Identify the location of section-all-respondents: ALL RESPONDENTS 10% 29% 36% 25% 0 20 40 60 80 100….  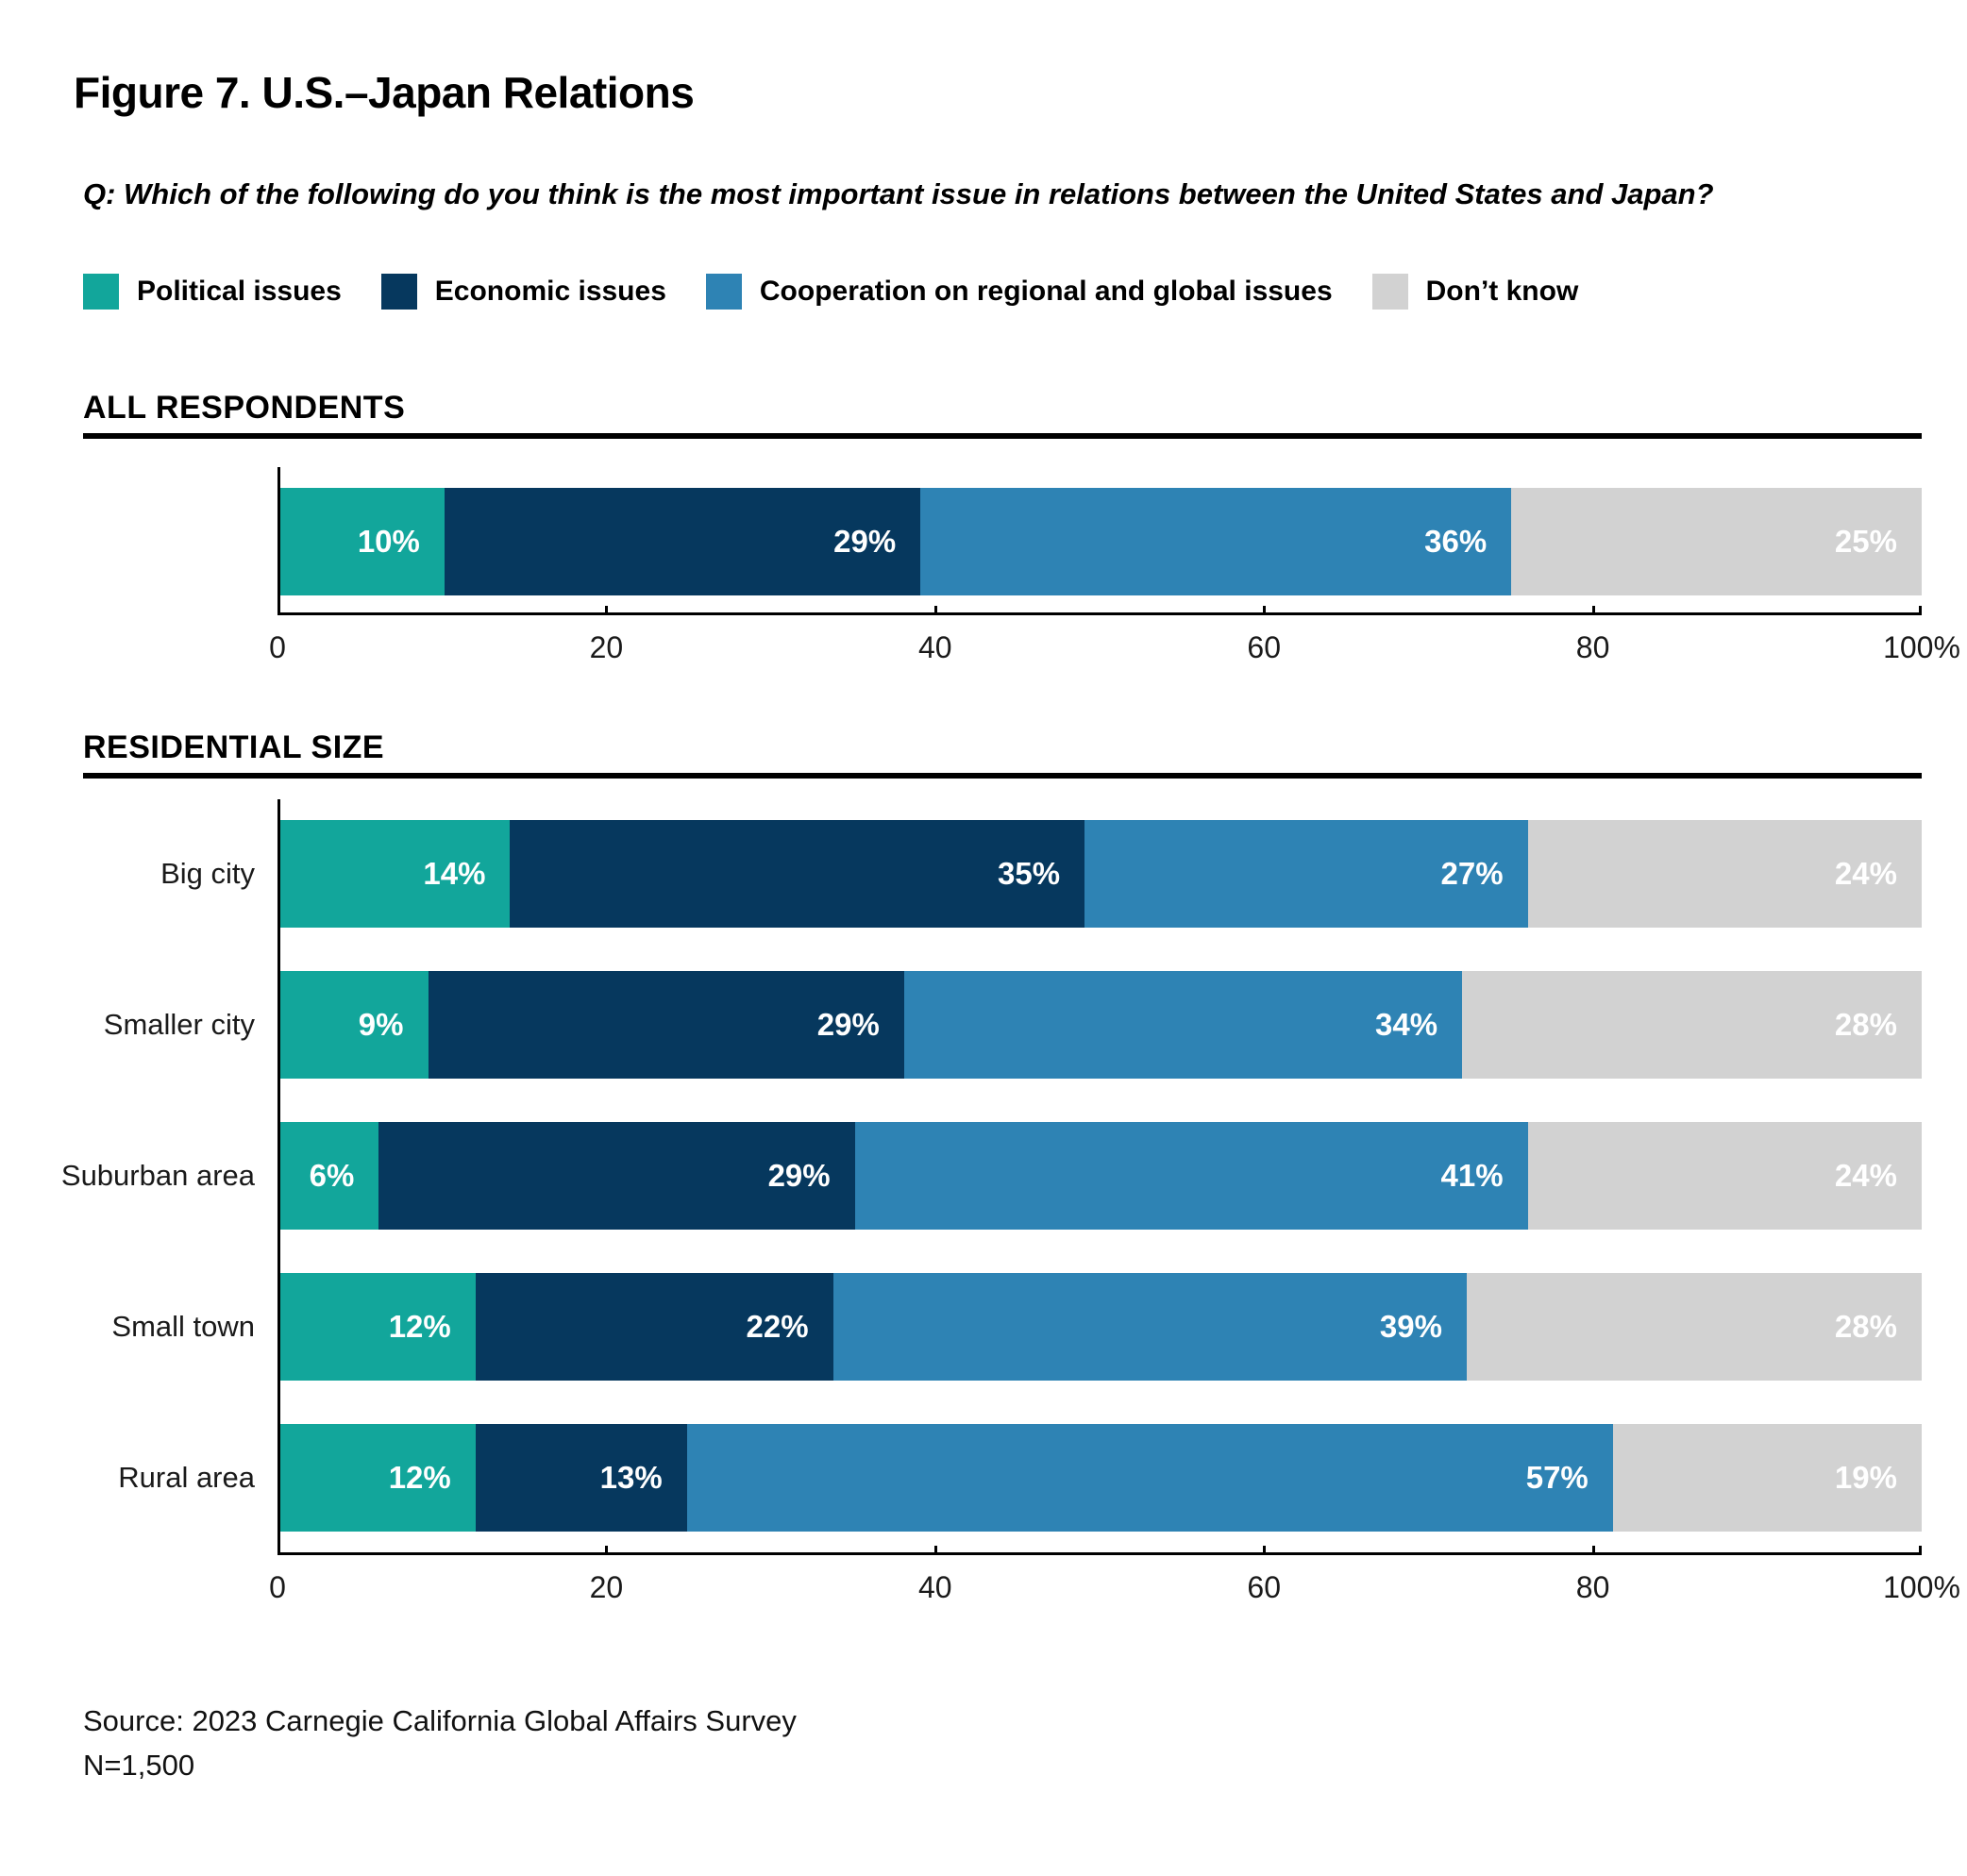
(1021, 528).